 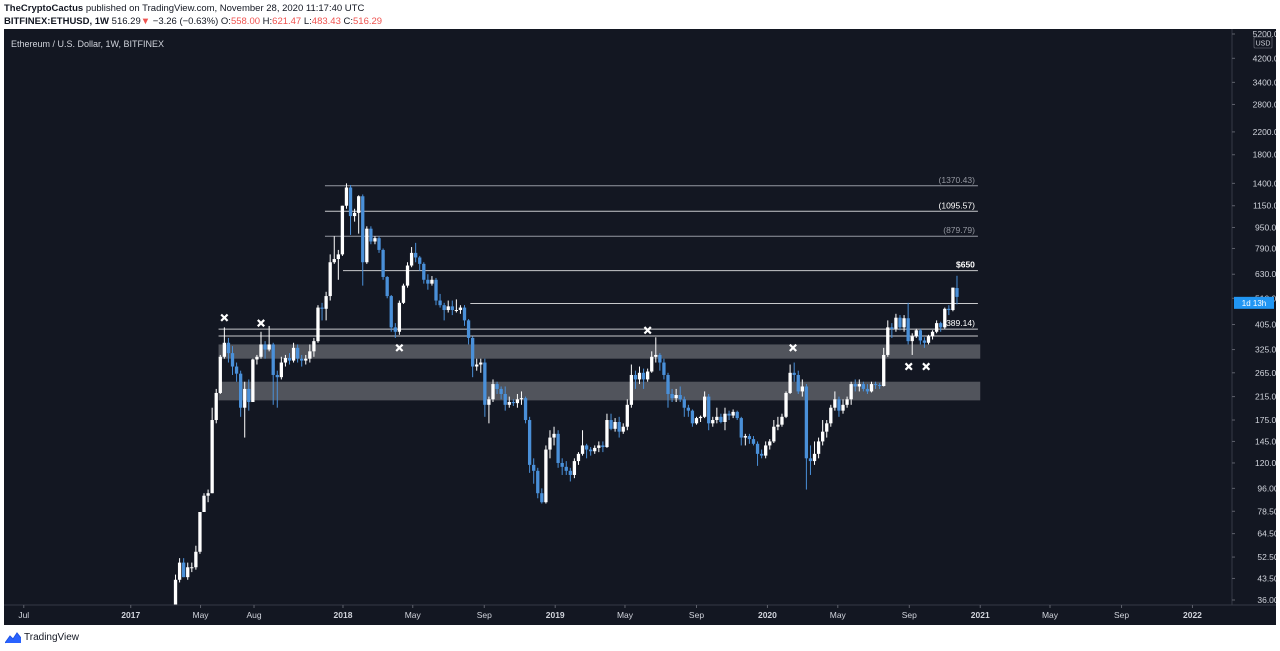 What do you see at coordinates (44, 8) in the screenshot?
I see `author-name: TheCryptoCactus` at bounding box center [44, 8].